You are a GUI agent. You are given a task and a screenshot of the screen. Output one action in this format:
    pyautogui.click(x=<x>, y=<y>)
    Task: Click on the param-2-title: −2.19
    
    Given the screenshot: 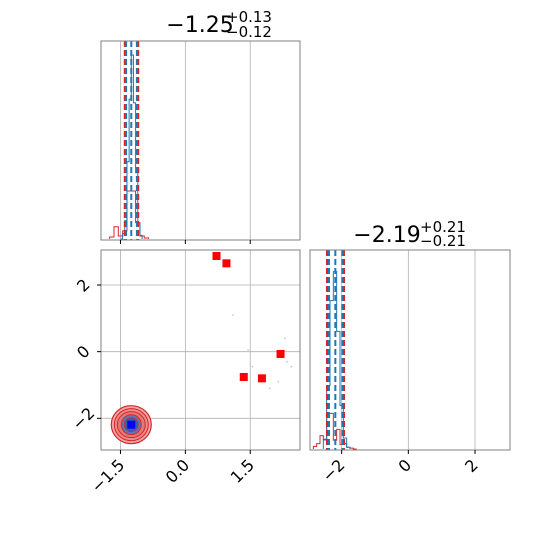 What is the action you would take?
    pyautogui.click(x=386, y=235)
    